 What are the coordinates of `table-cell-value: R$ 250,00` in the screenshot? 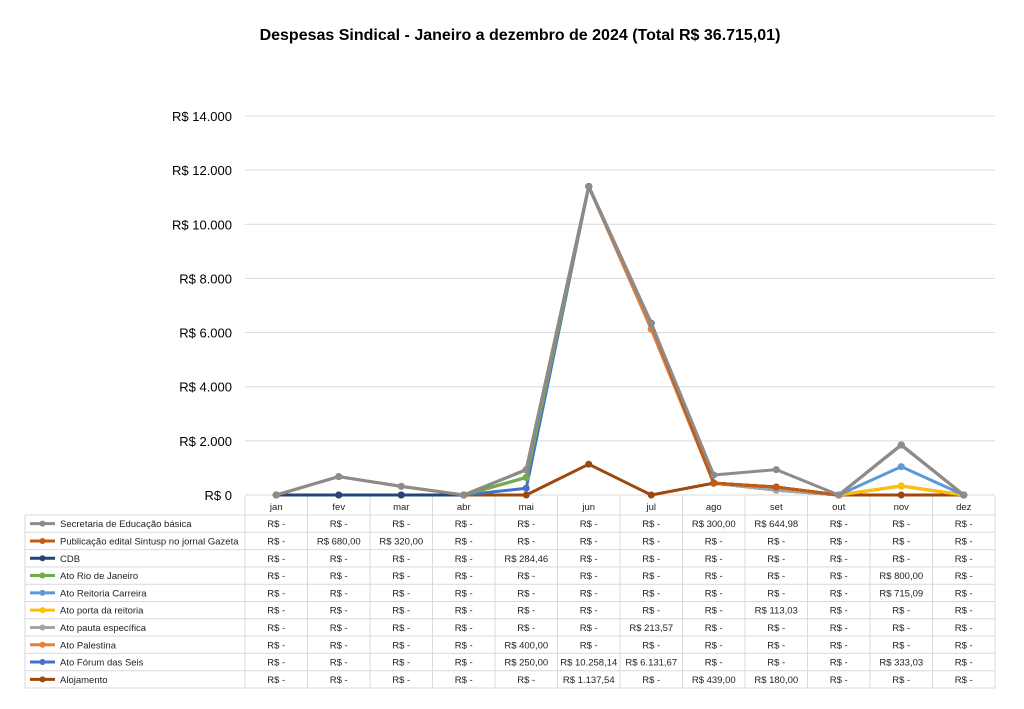 It's located at (526, 663).